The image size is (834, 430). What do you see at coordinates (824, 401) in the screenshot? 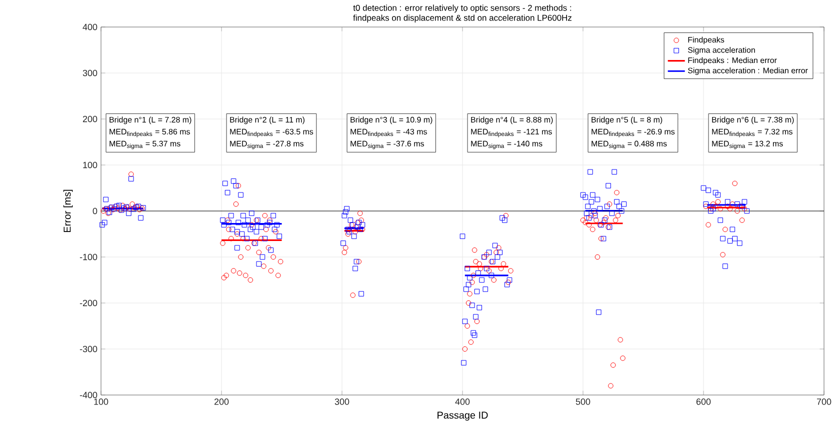
I see `x-tick-label: 700` at bounding box center [824, 401].